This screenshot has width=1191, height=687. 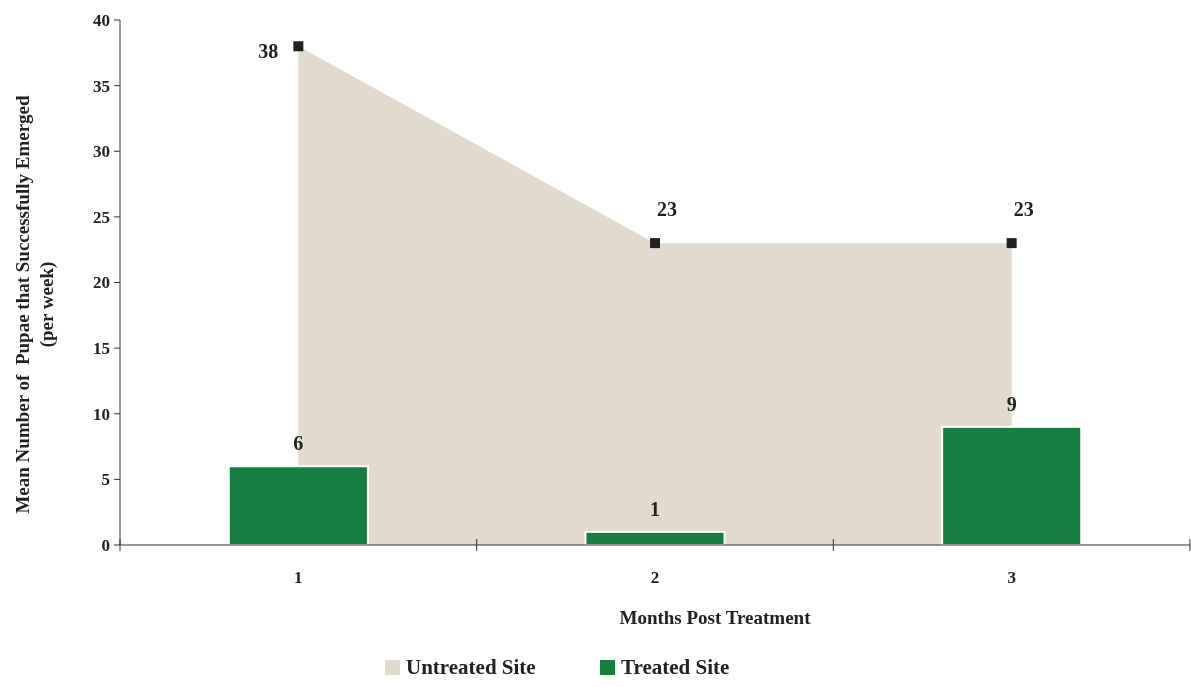 What do you see at coordinates (655, 577) in the screenshot?
I see `x-tick-label: 2` at bounding box center [655, 577].